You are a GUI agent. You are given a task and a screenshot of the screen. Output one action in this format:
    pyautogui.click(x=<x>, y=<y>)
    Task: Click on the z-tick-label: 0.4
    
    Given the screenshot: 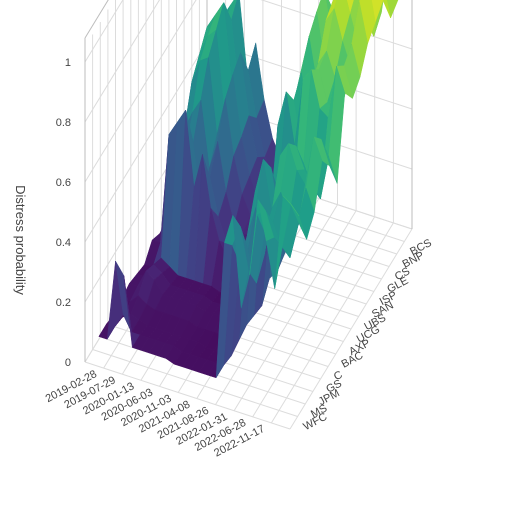 What is the action you would take?
    pyautogui.click(x=63, y=243)
    